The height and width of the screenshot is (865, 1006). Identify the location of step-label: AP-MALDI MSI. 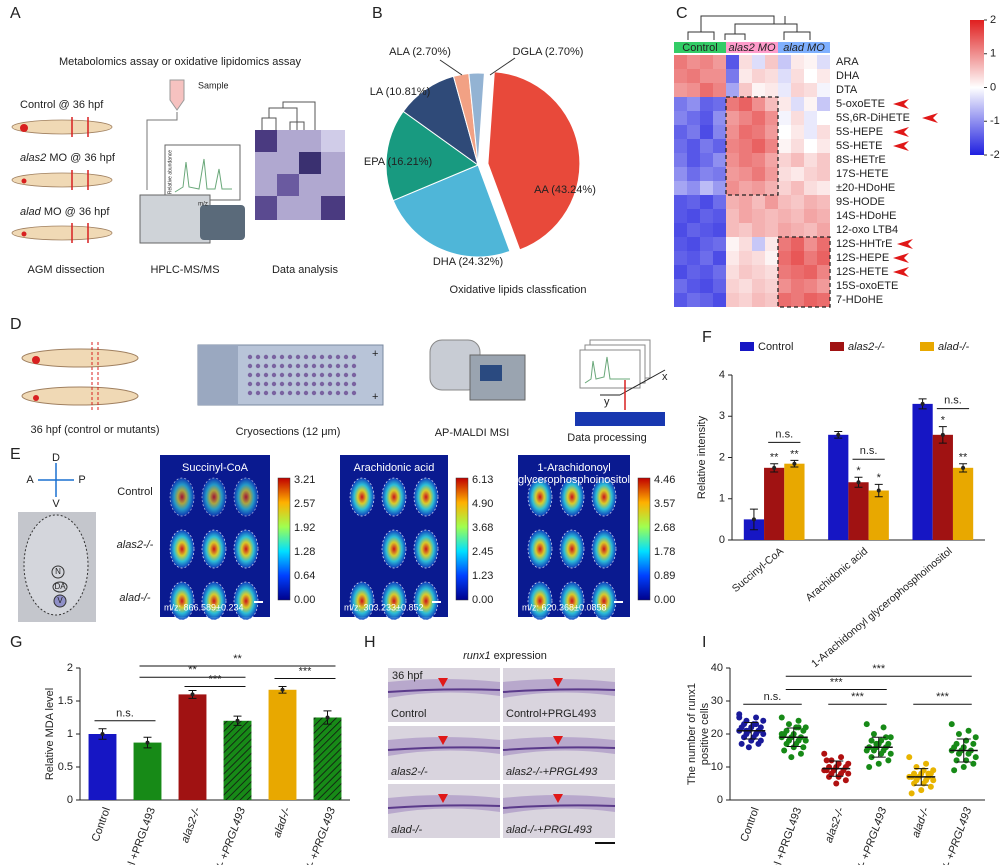
(472, 433).